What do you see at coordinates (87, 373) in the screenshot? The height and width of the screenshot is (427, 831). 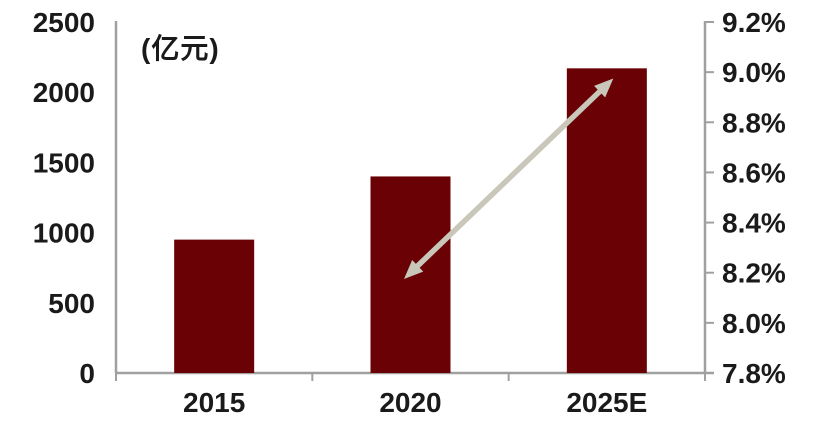 I see `left-axis-tick-label: 0` at bounding box center [87, 373].